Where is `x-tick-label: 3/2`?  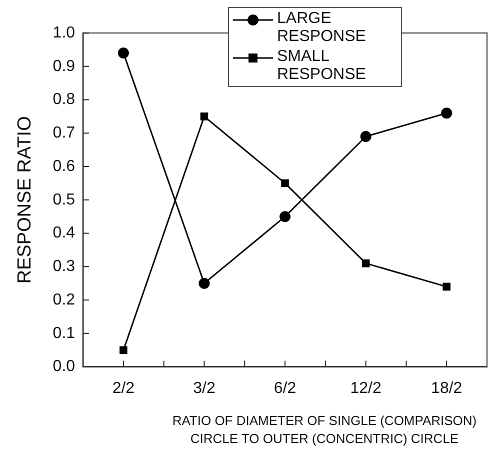 x-tick-label: 3/2 is located at coordinates (204, 388).